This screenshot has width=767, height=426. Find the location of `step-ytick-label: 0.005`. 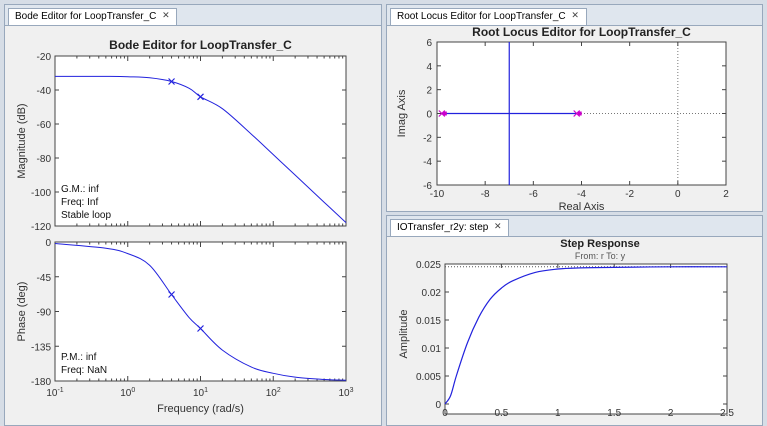

step-ytick-label: 0.005 is located at coordinates (428, 377).